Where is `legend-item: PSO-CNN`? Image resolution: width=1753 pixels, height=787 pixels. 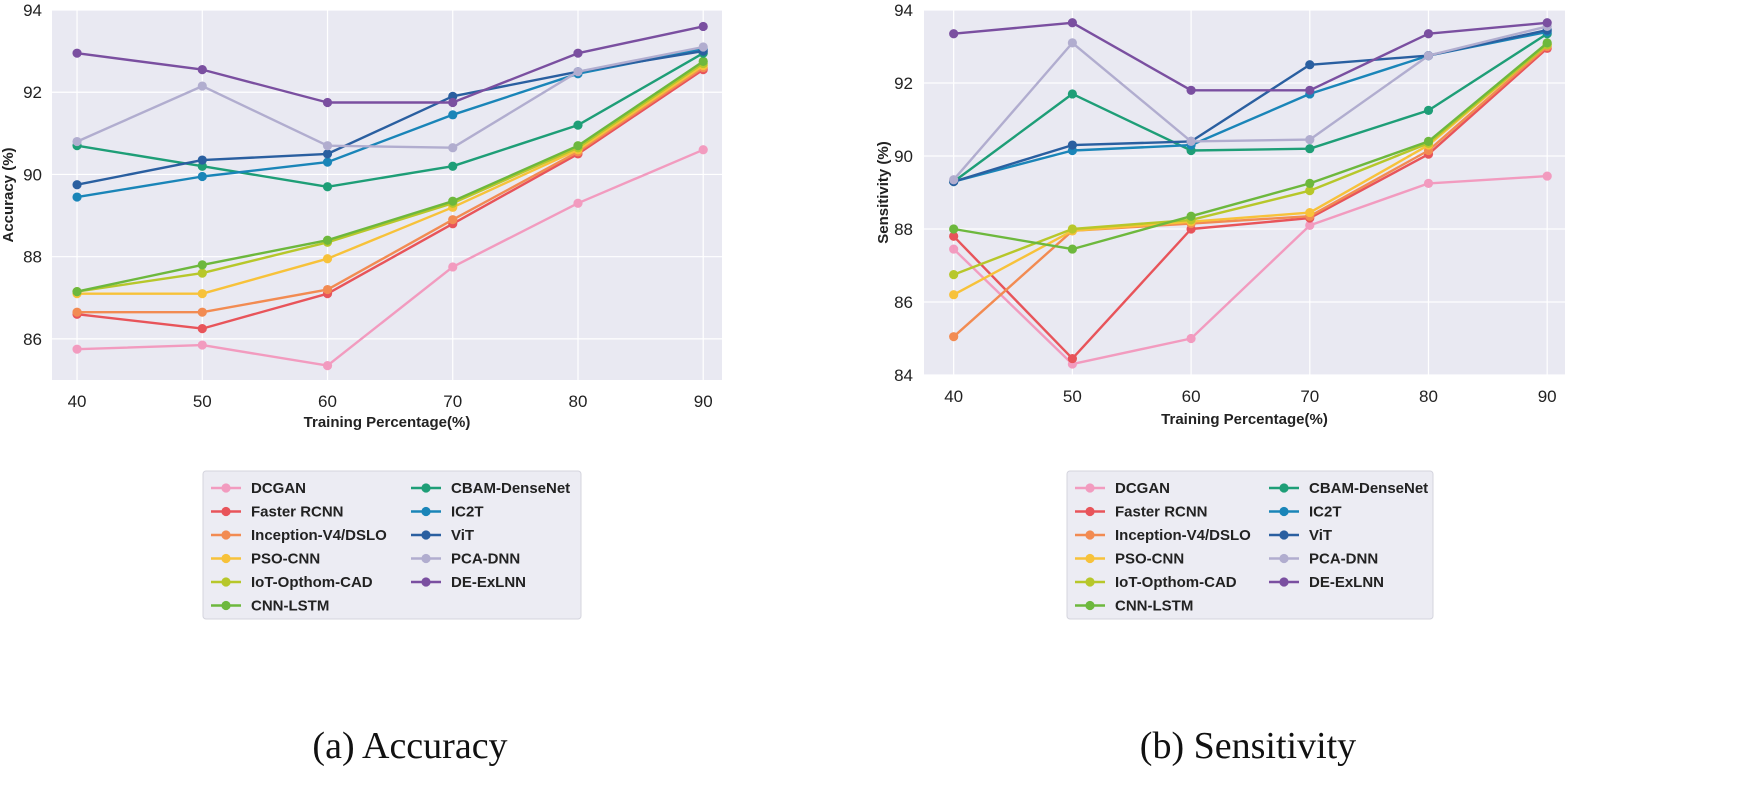
legend-item: PSO-CNN is located at coordinates (1129, 559).